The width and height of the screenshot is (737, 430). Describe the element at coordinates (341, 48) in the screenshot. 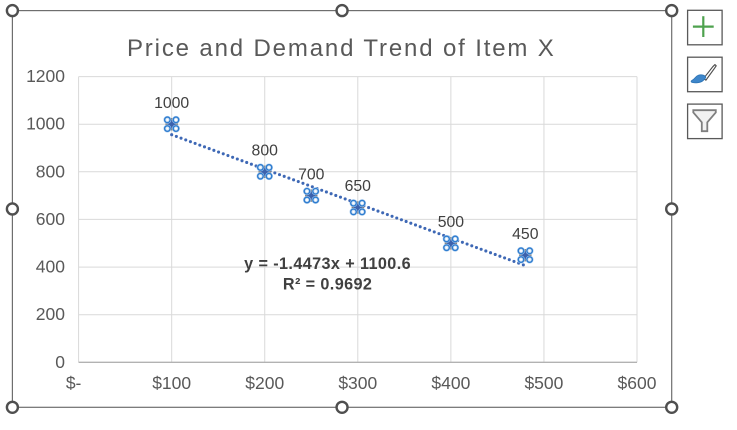

I see `svg-text:Price and Demand Trend of Item: Price and Demand Trend of Item X` at that location.